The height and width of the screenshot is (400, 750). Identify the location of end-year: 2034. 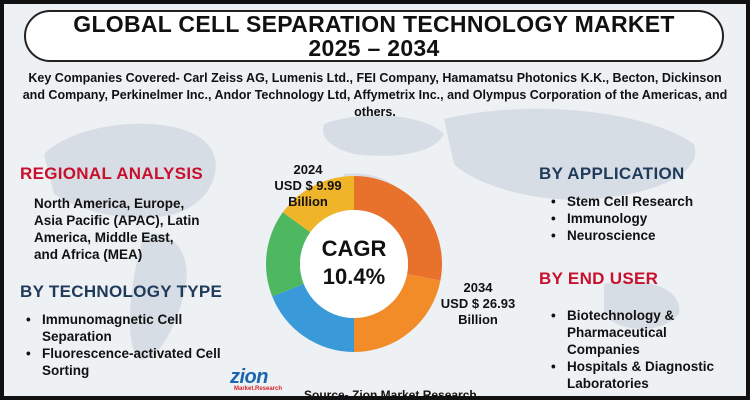
(478, 287).